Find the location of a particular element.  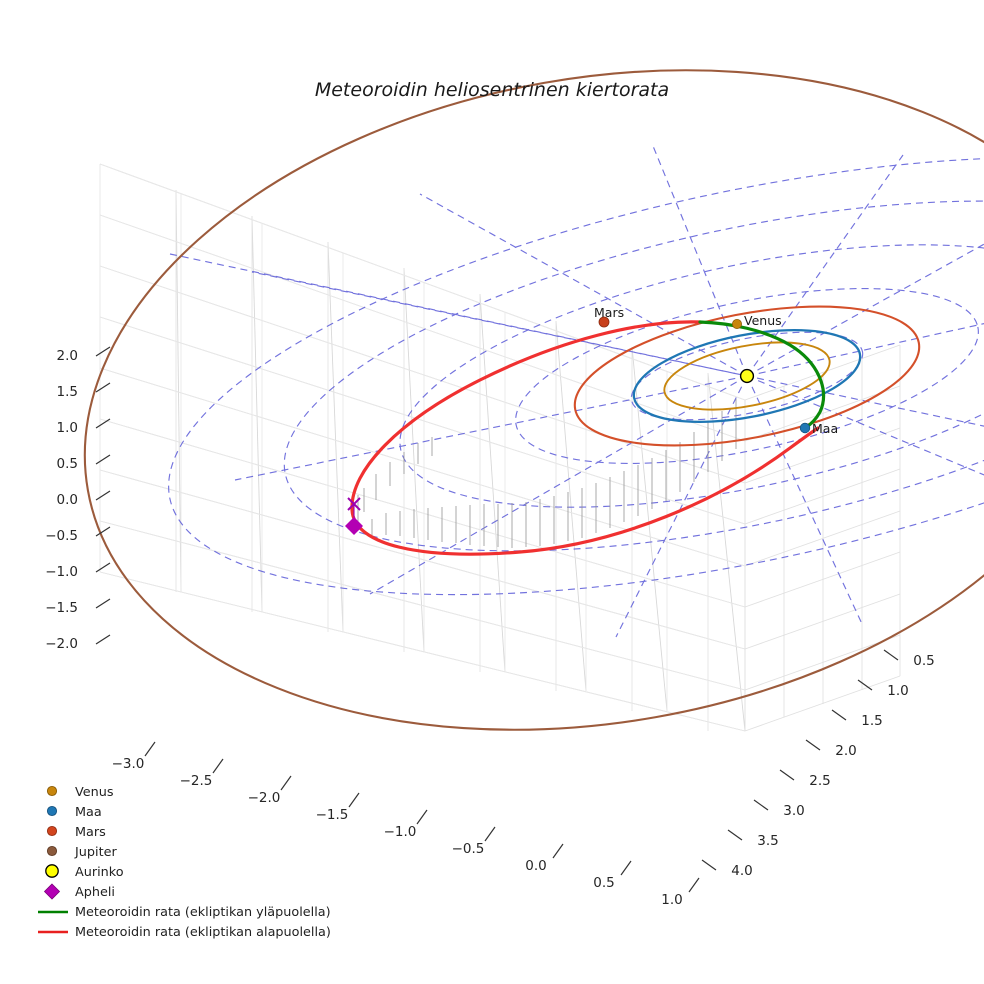

y-tick-0: 0.5 is located at coordinates (923, 661).